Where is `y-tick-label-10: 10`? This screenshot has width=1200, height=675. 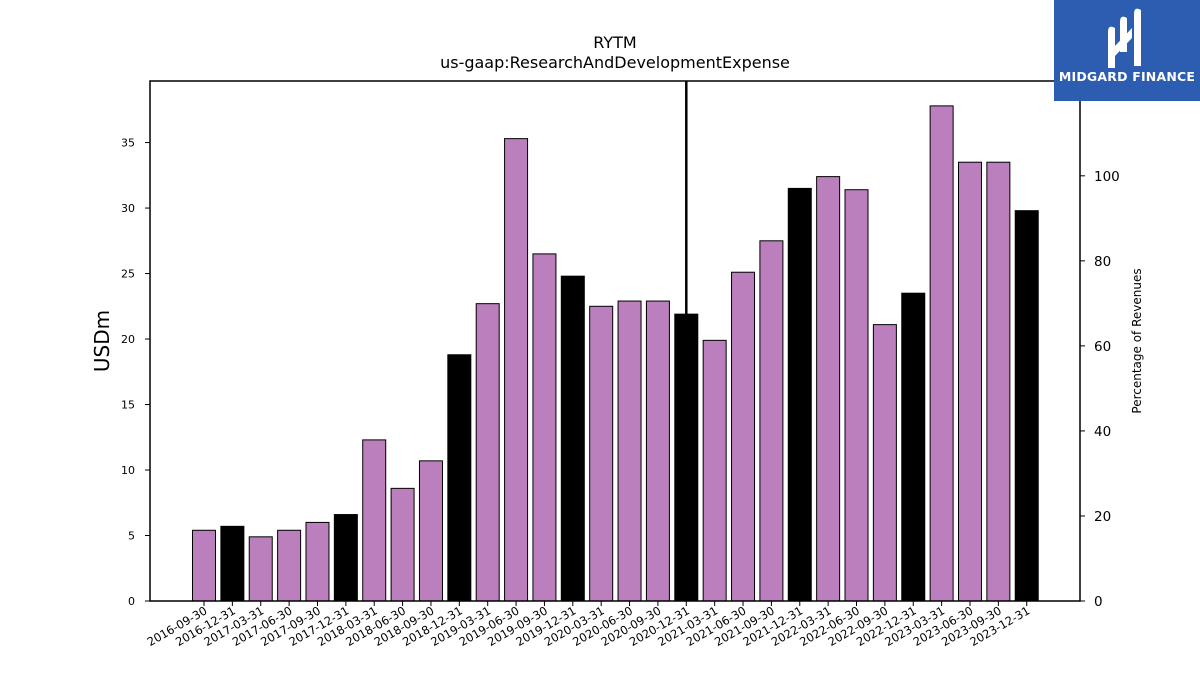
y-tick-label-10: 10 is located at coordinates (128, 470).